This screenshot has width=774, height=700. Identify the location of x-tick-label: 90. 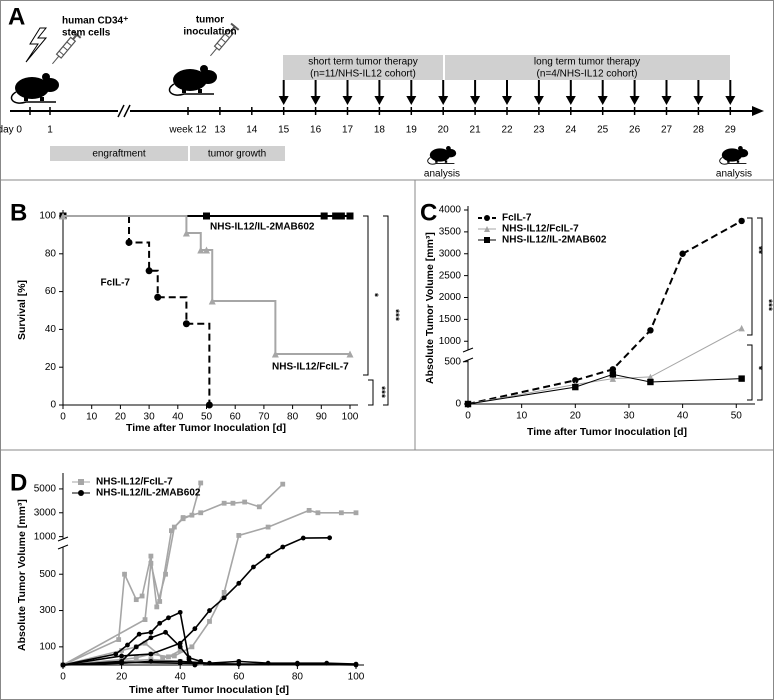
(322, 417).